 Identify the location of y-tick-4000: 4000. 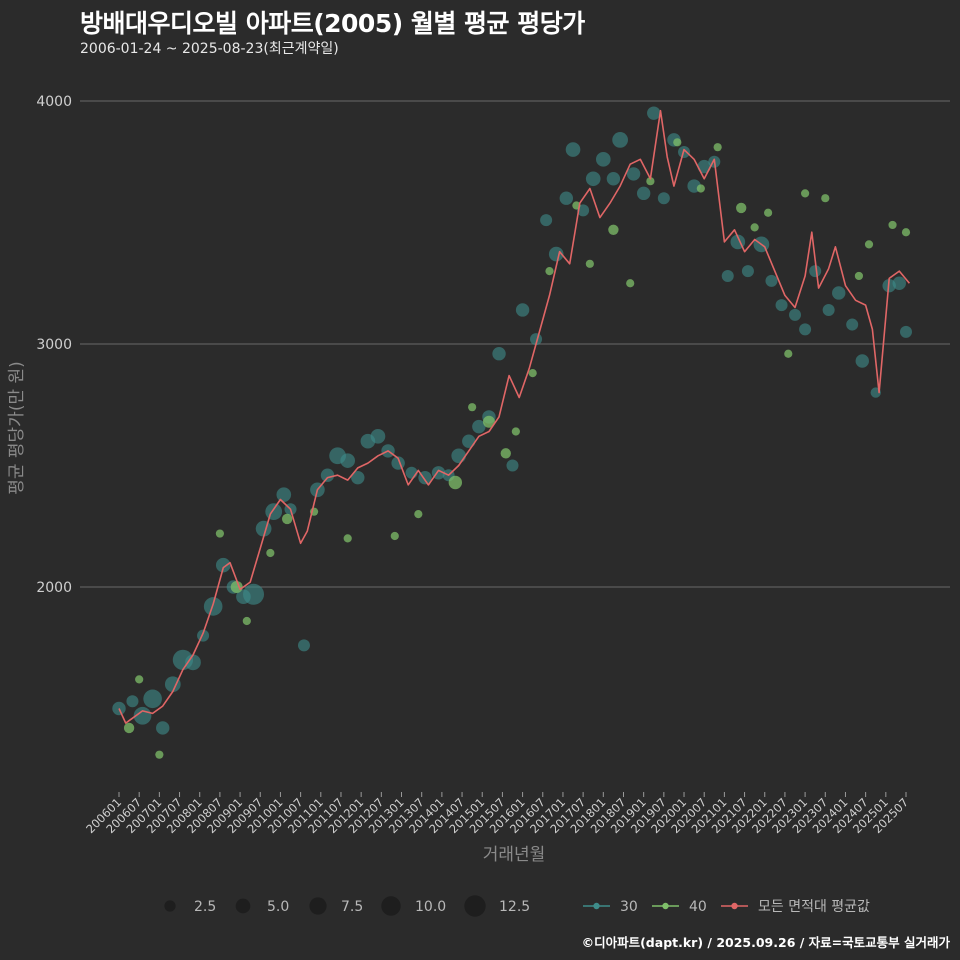
(54, 102).